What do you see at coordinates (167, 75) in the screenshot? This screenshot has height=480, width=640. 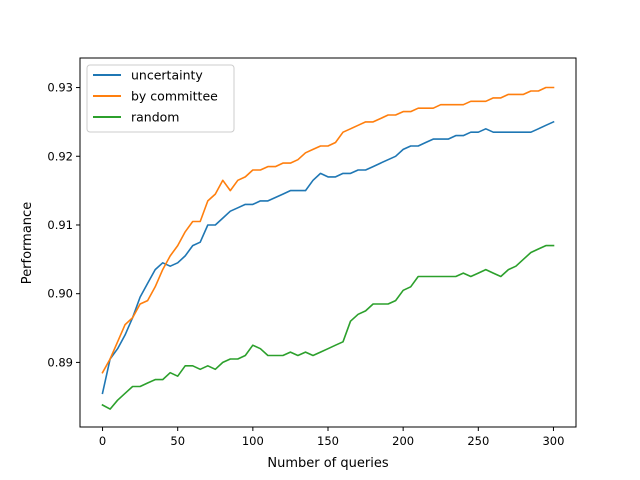 I see `legend-label-uncertainty: uncertainty` at bounding box center [167, 75].